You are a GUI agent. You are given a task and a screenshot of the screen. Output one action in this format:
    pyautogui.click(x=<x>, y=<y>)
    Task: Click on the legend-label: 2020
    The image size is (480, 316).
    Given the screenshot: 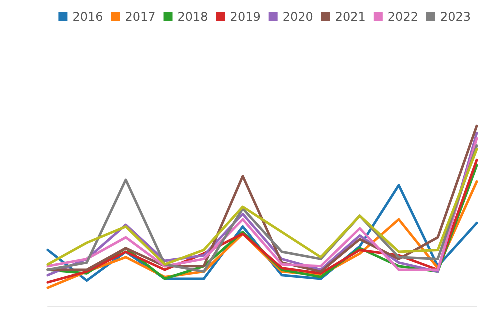 What is the action you would take?
    pyautogui.click(x=298, y=17)
    